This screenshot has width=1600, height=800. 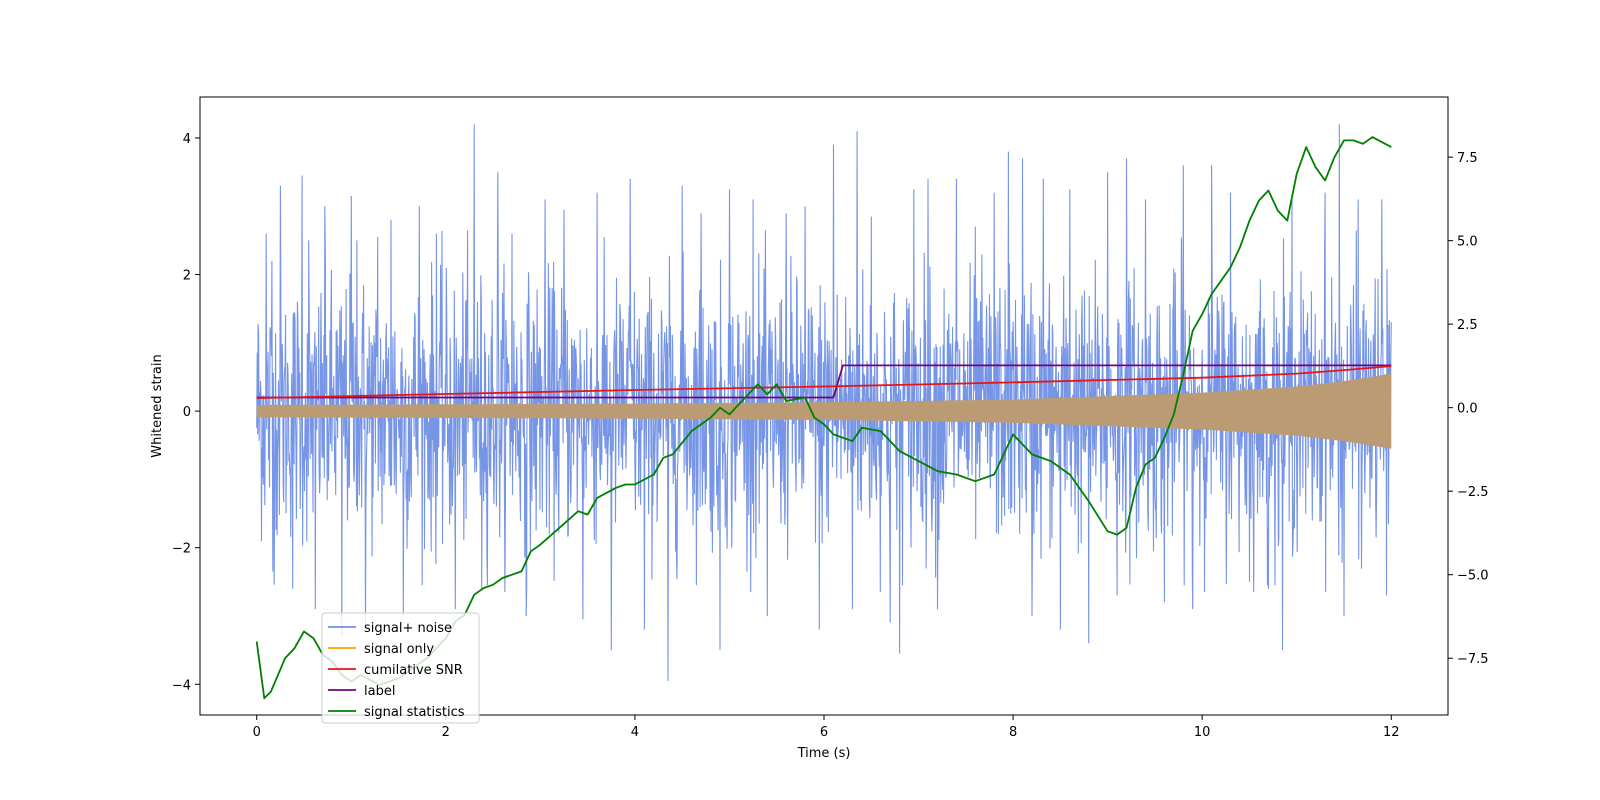 I want to click on y-tick-label: −4, so click(x=181, y=685).